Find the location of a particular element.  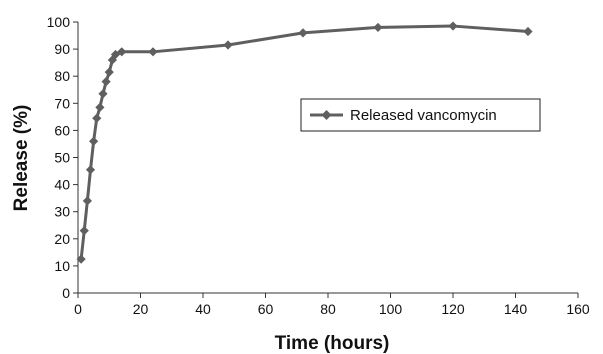

y-axis-ticks: 0 10 20 30 40 50 60 70 80 90 100 is located at coordinates (62, 157).